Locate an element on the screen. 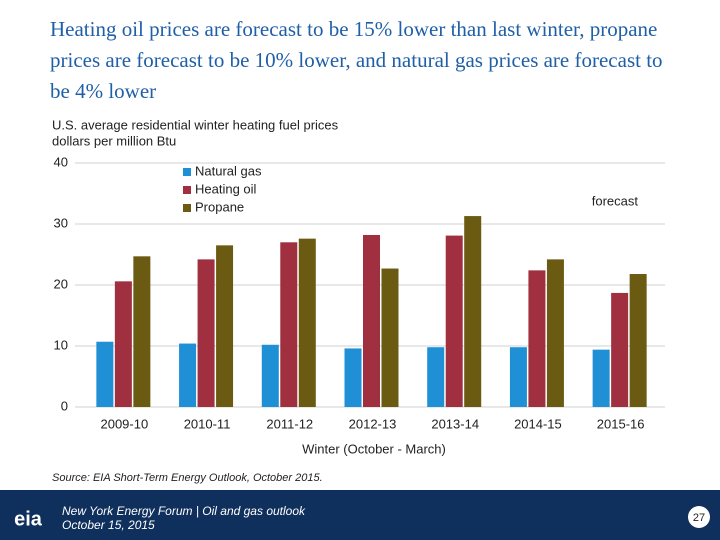  legend-label: Heating oil is located at coordinates (226, 188).